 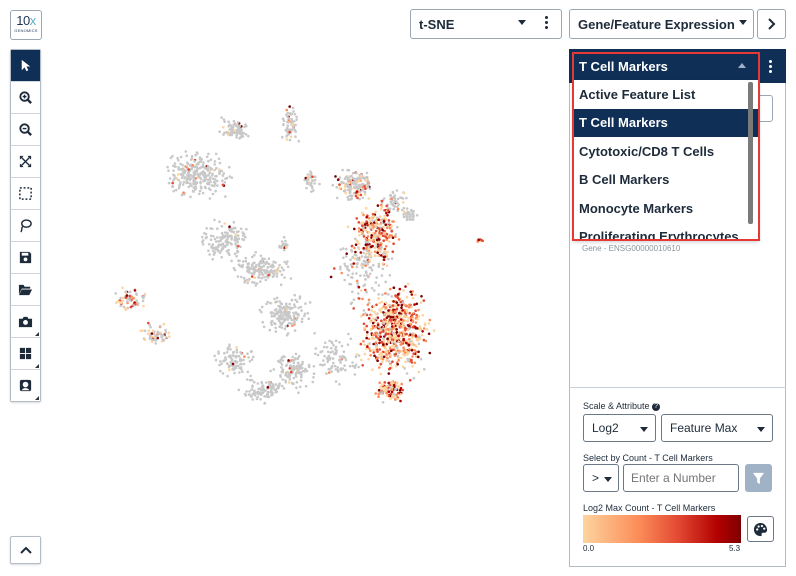 What do you see at coordinates (661, 24) in the screenshot?
I see `mode-select: Gene/Feature Expression` at bounding box center [661, 24].